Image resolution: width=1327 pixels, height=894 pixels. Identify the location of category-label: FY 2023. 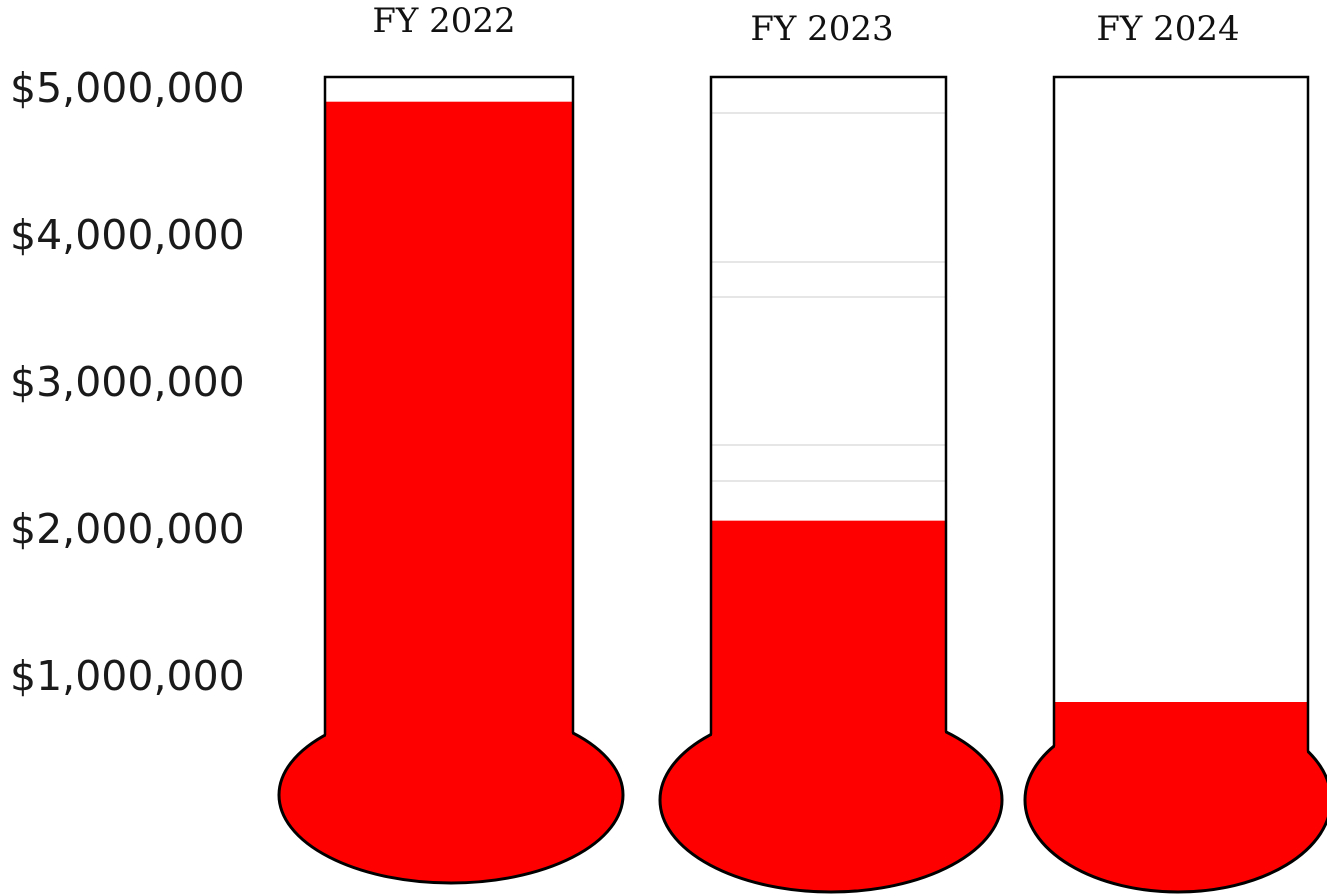
(821, 29).